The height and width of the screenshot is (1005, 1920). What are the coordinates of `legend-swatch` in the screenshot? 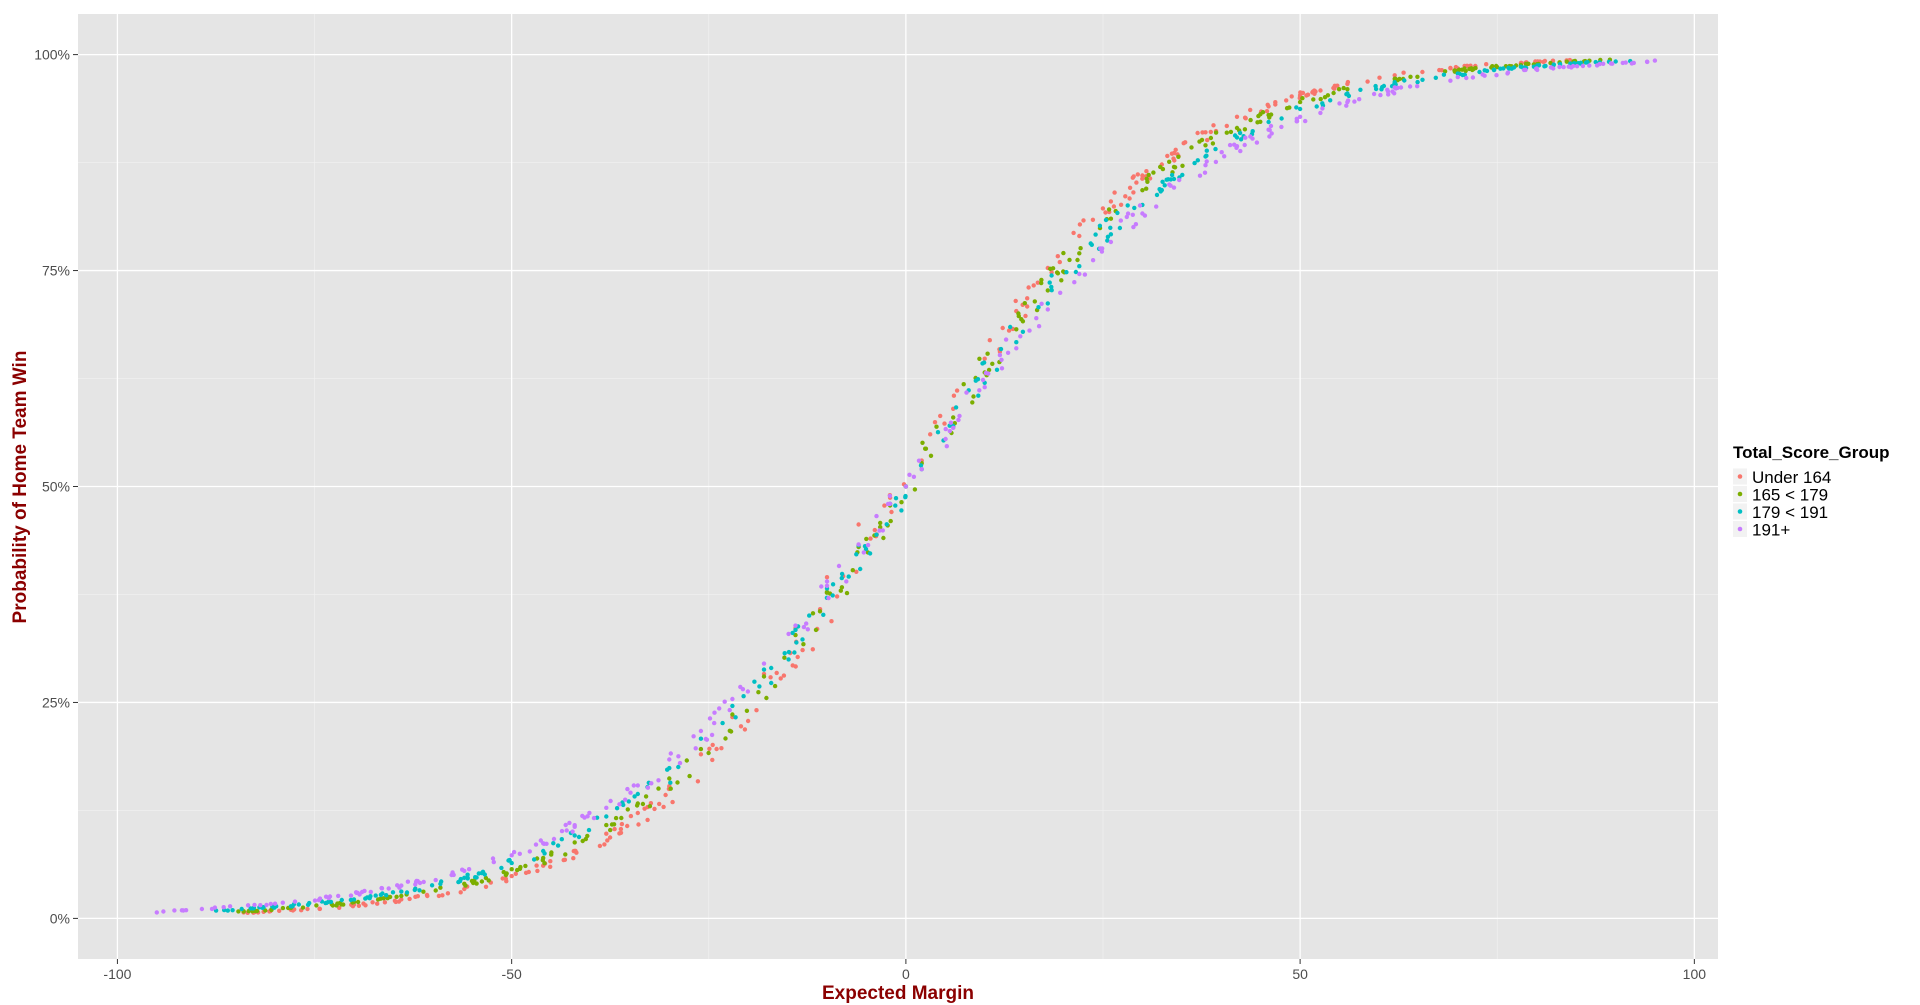 It's located at (1740, 476).